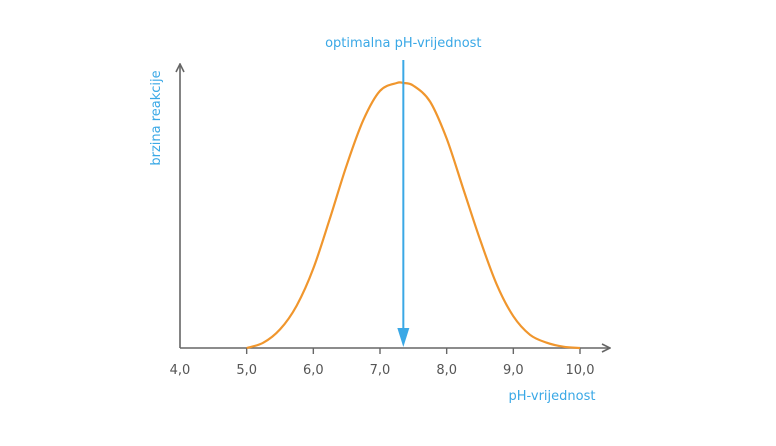 Image resolution: width=776 pixels, height=446 pixels. I want to click on x-tick-label: 5,0, so click(246, 370).